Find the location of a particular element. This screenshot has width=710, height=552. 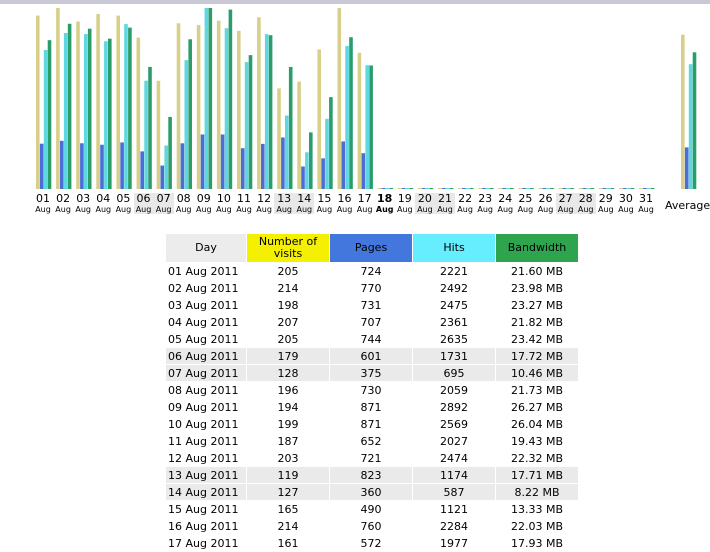

day-label: 15 Aug is located at coordinates (324, 203).